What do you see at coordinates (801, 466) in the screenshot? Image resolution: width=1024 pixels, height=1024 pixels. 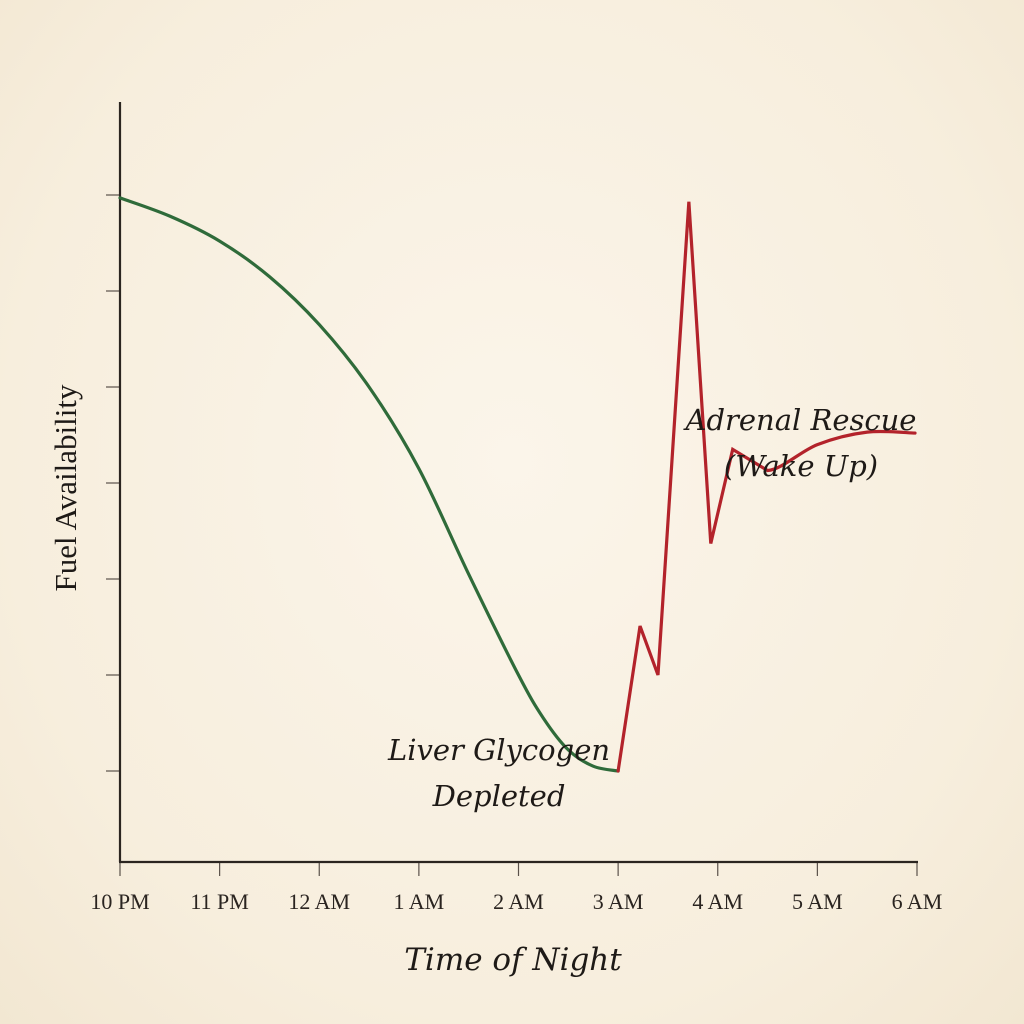 I see `annotation-adrenal-line2: (Wake Up)` at bounding box center [801, 466].